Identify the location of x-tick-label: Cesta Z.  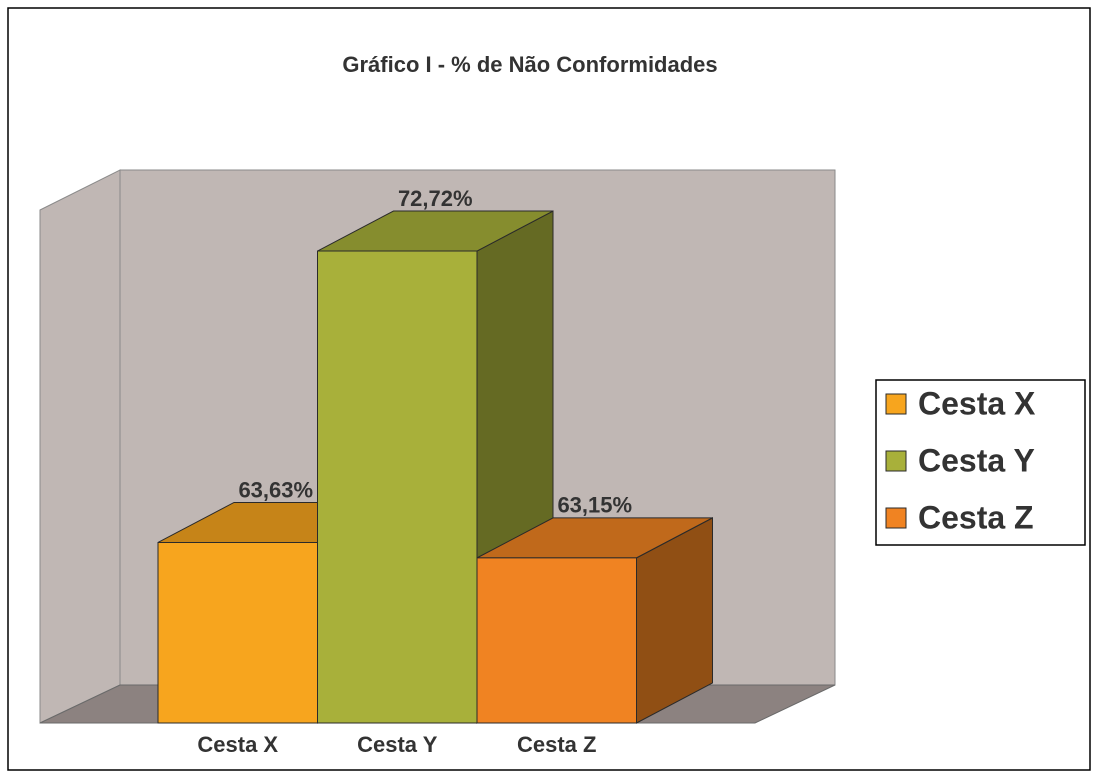
(556, 744).